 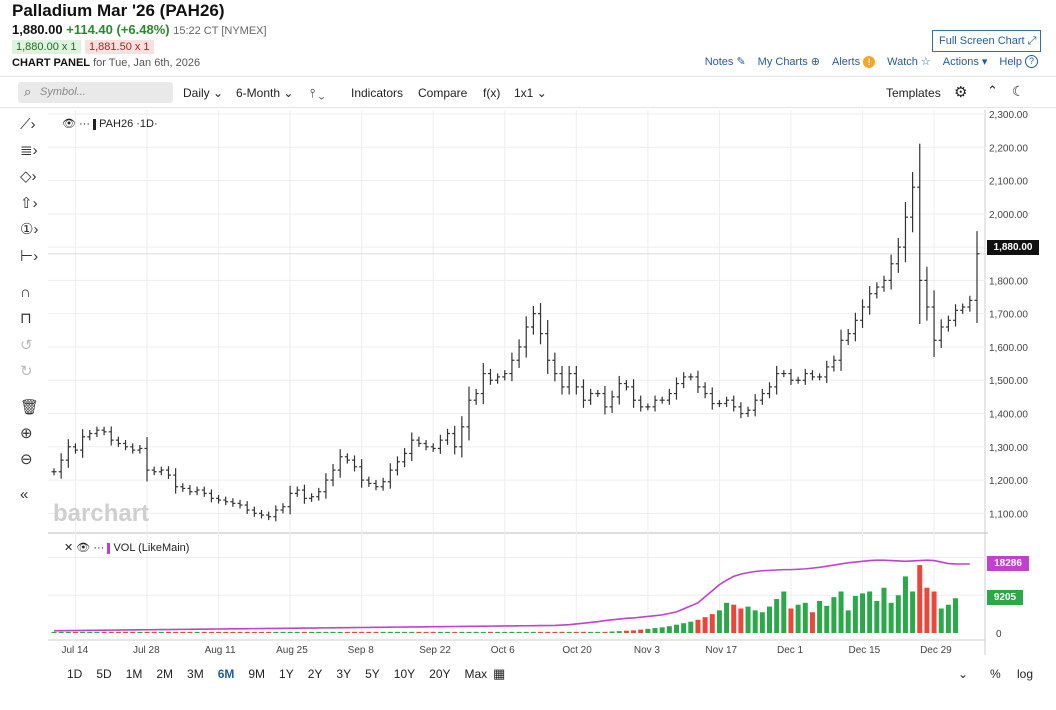 What do you see at coordinates (936, 650) in the screenshot?
I see `x-tick-label: Dec 29` at bounding box center [936, 650].